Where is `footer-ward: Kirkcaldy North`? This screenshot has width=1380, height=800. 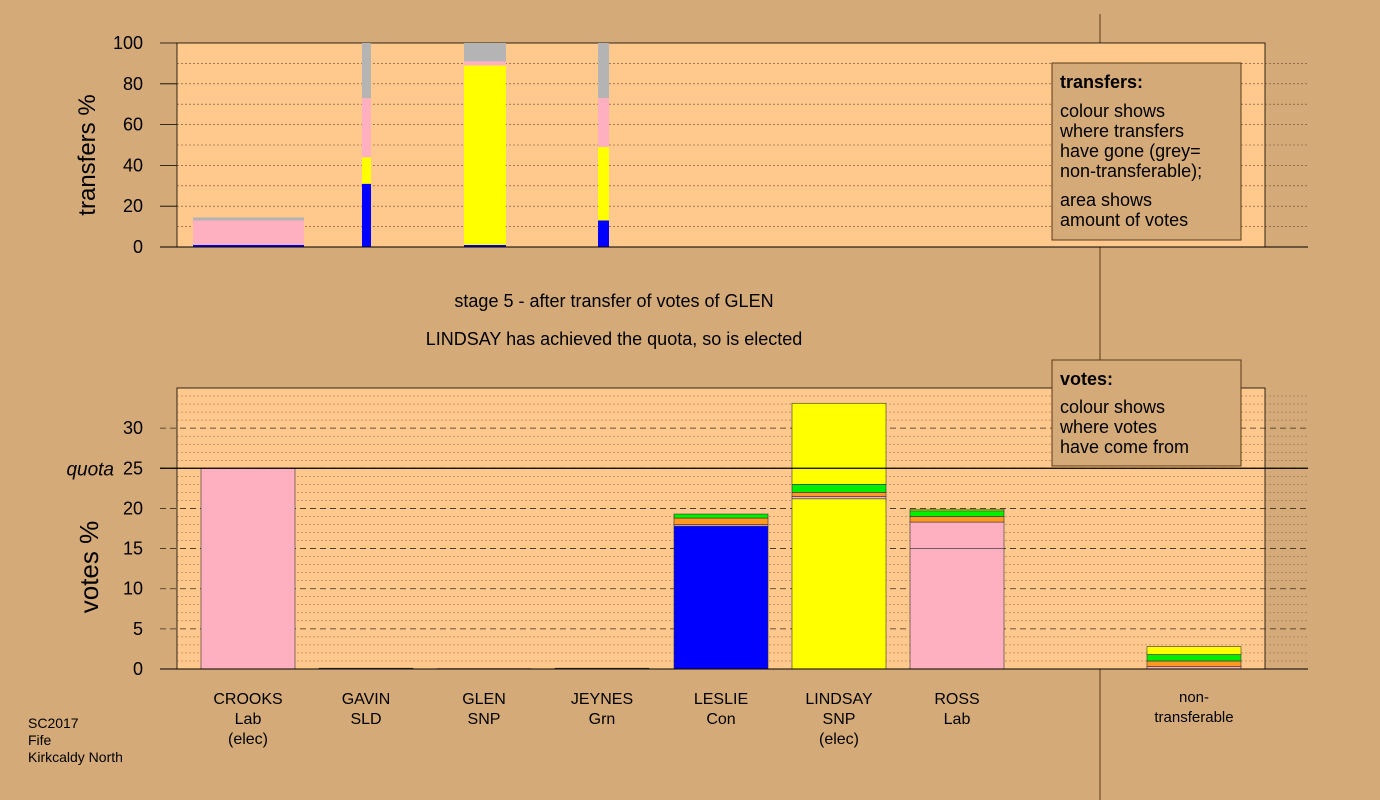
footer-ward: Kirkcaldy North is located at coordinates (75, 757).